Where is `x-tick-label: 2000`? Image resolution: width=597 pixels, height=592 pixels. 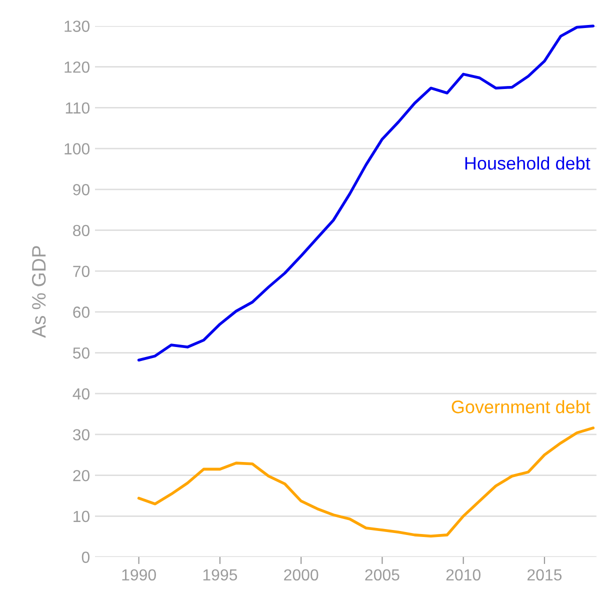
x-tick-label: 2000 is located at coordinates (301, 575).